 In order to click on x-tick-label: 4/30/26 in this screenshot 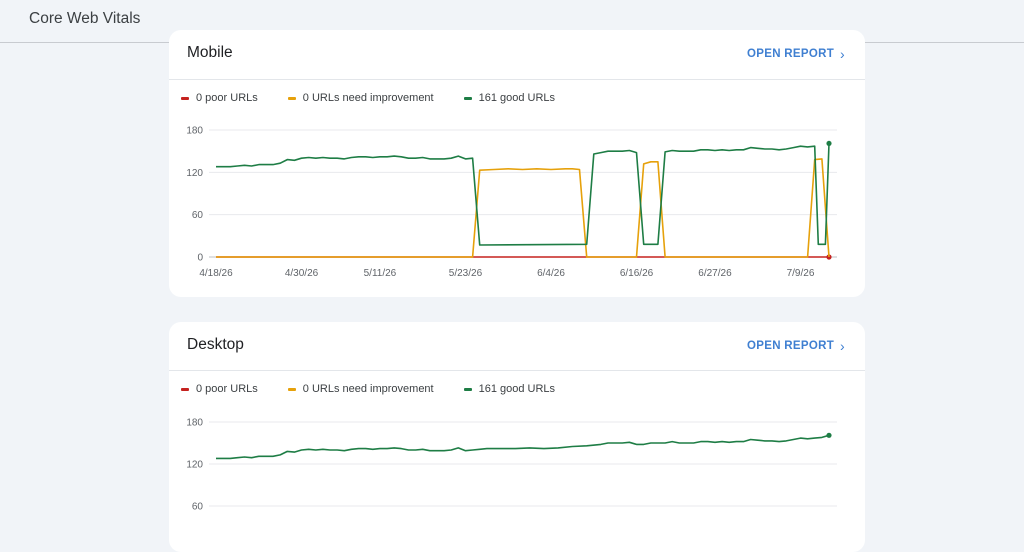, I will do `click(302, 273)`.